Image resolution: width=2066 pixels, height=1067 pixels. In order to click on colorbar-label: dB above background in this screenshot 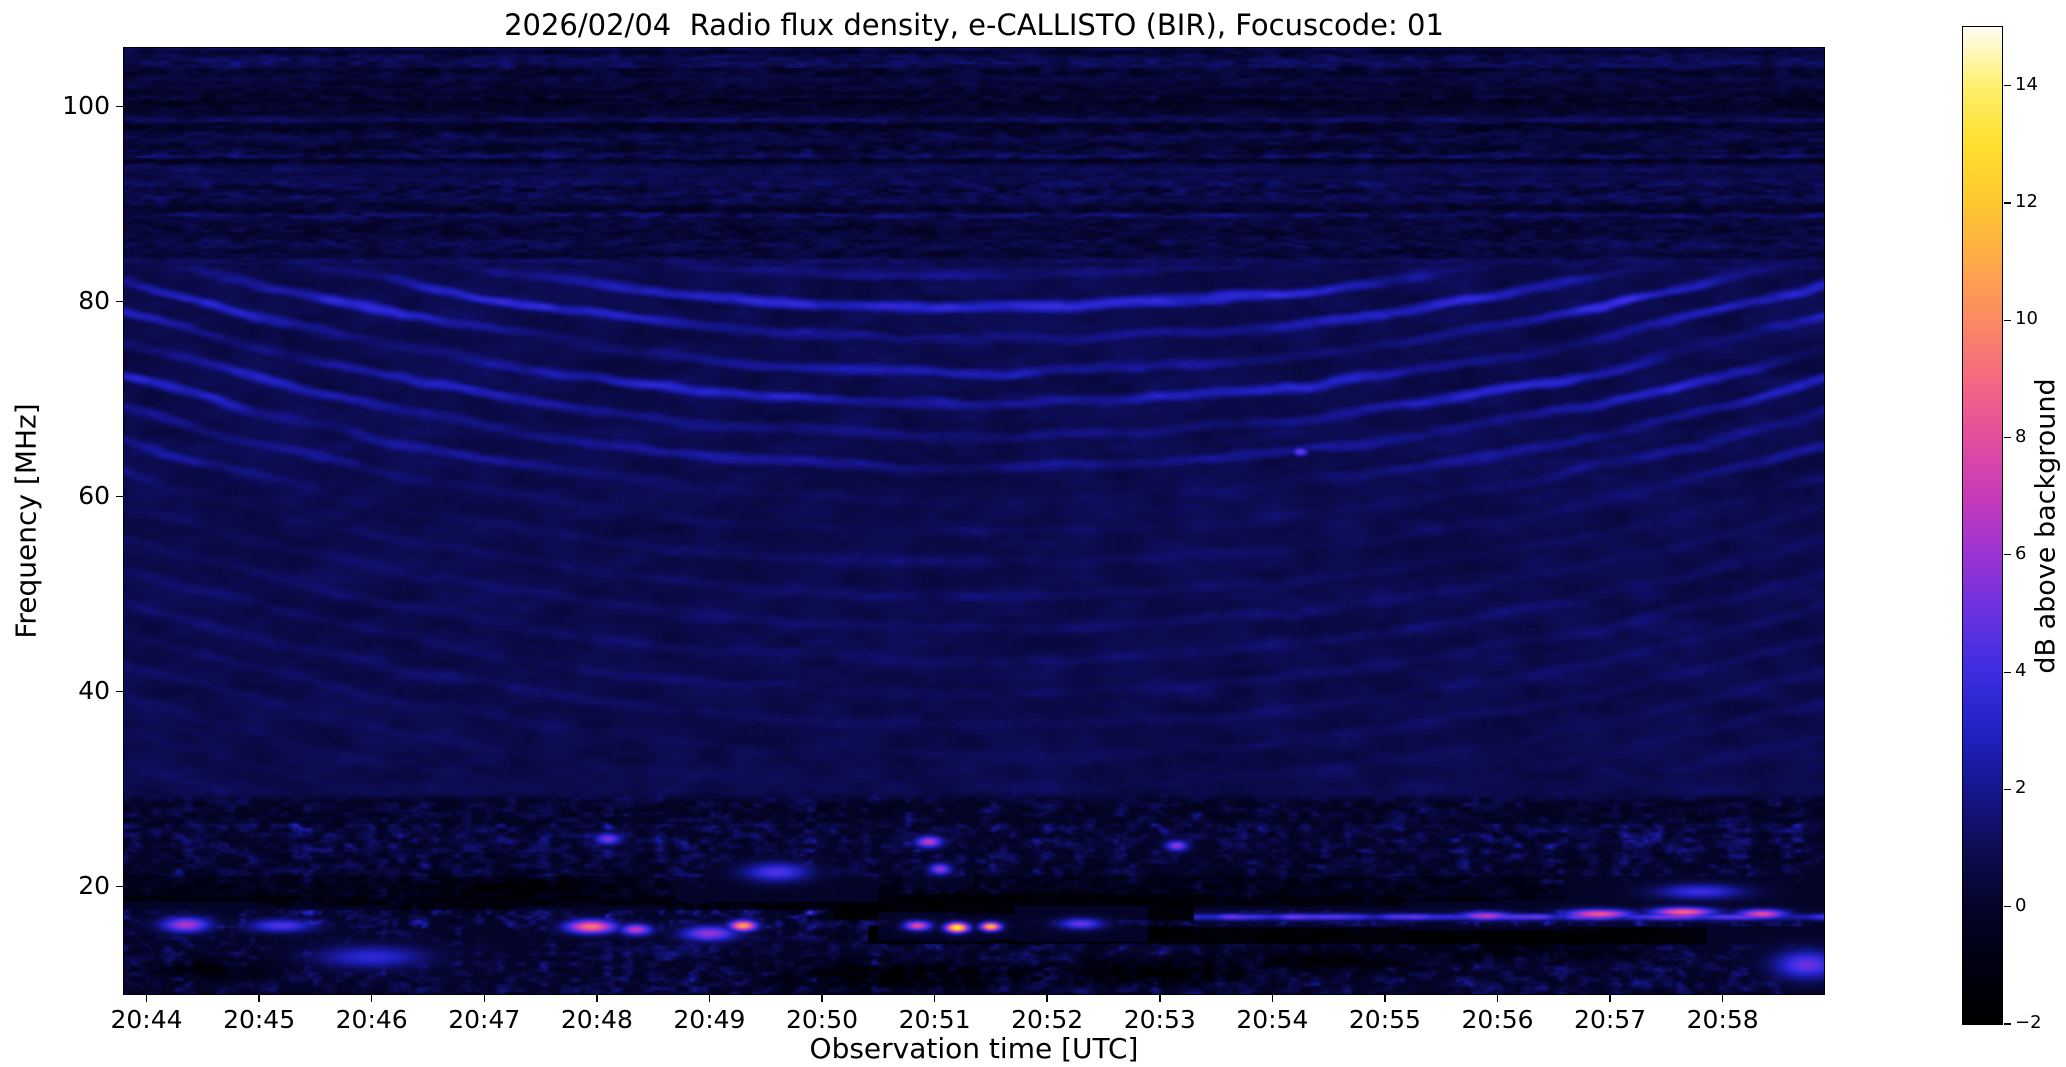, I will do `click(2046, 526)`.